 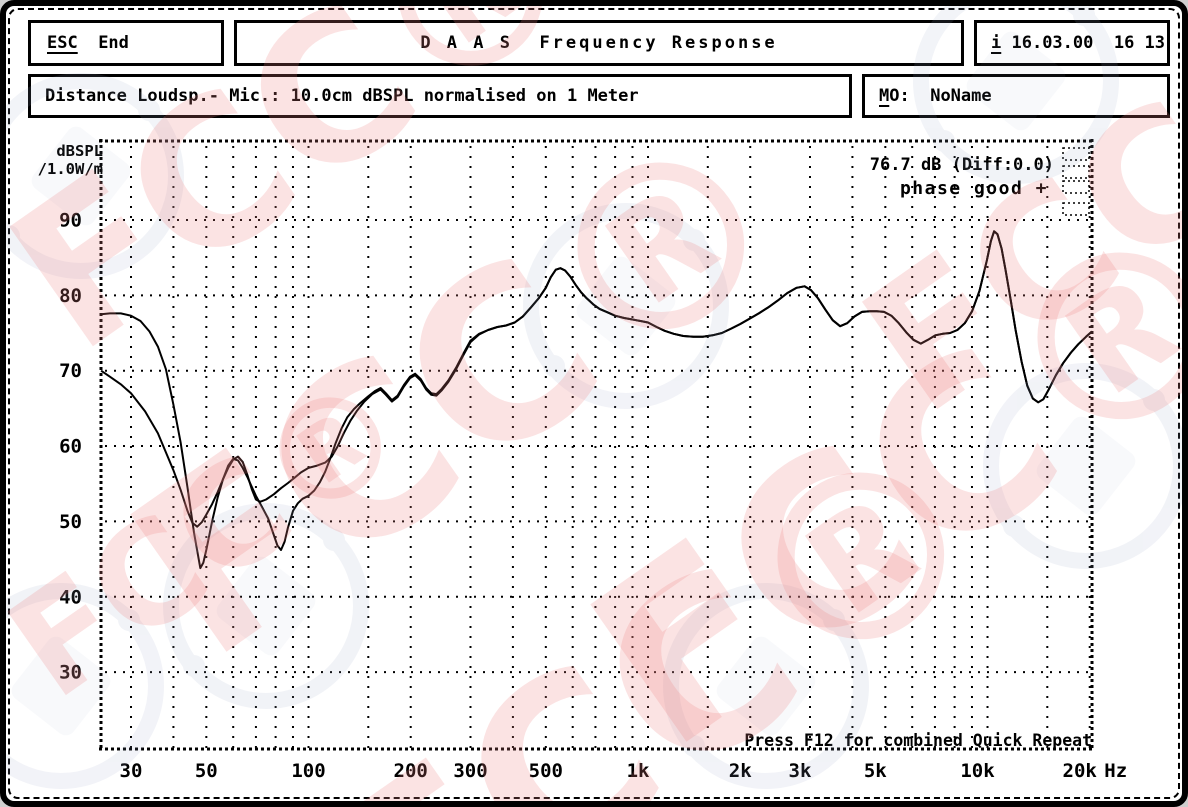 What do you see at coordinates (638, 771) in the screenshot?
I see `x-tick-label: 1k` at bounding box center [638, 771].